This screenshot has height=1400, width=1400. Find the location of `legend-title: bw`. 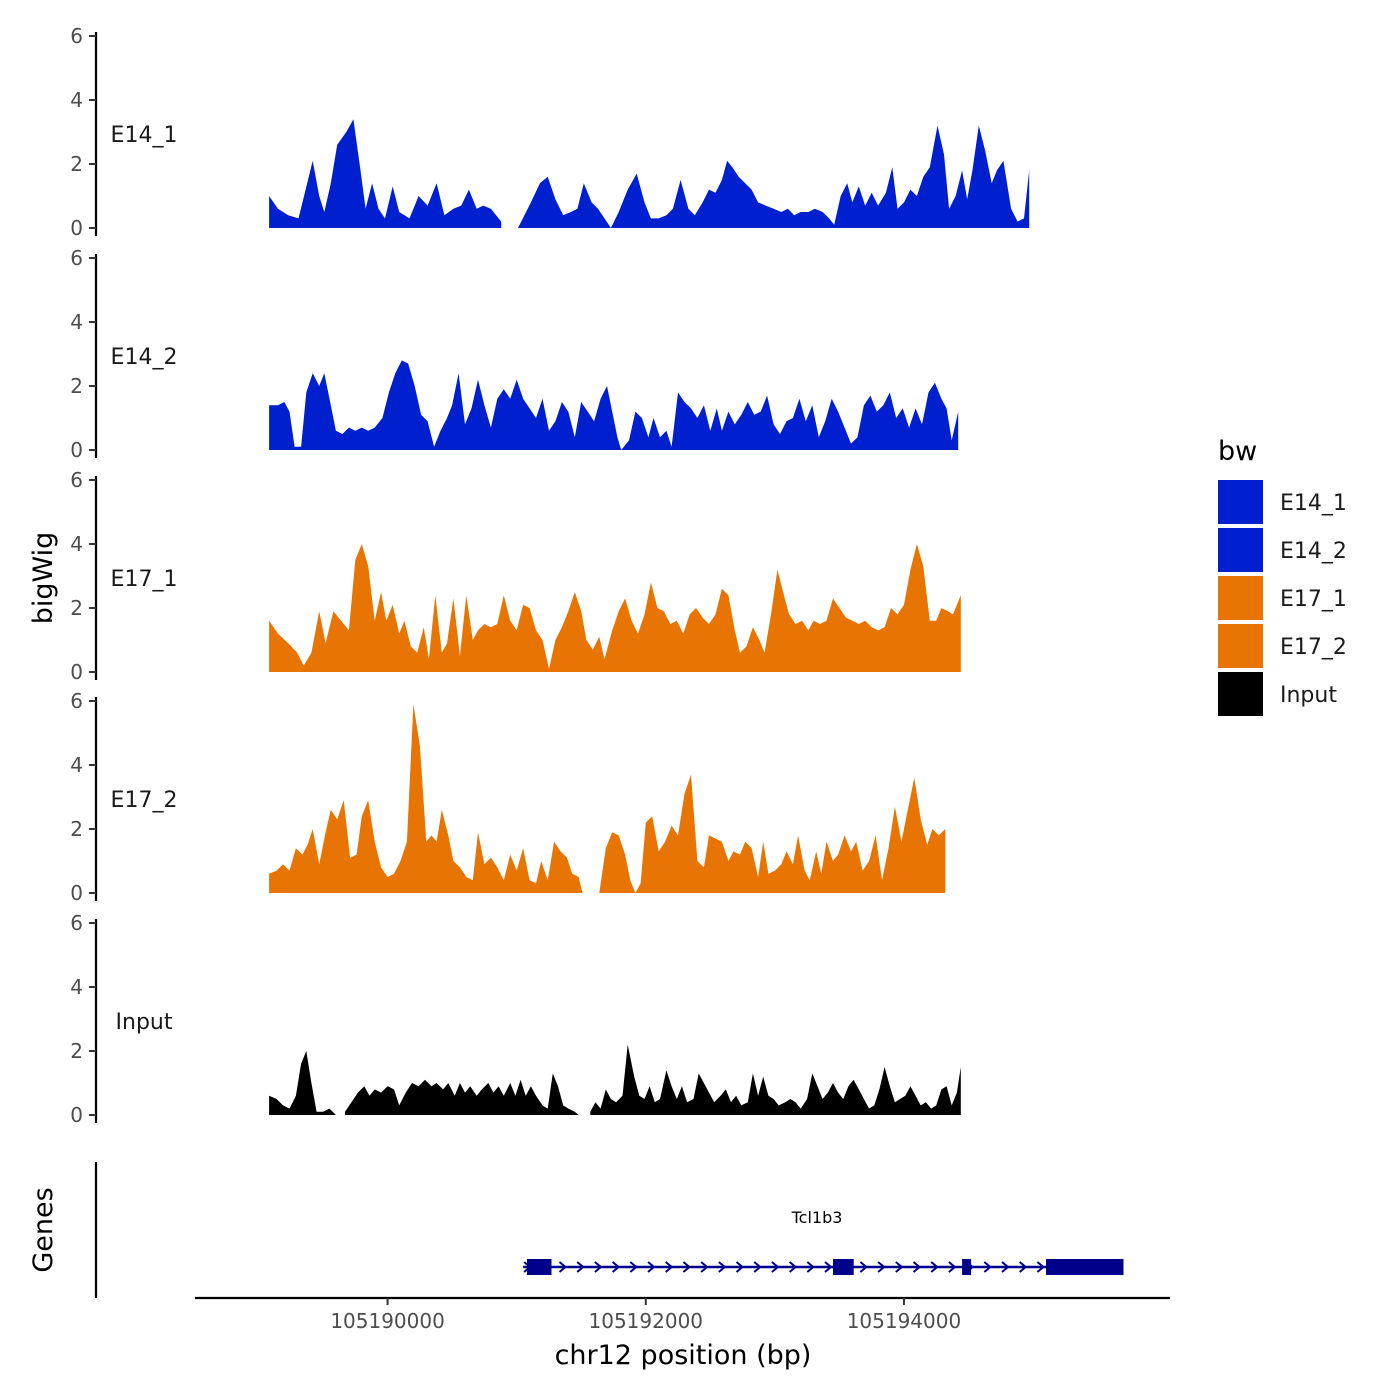

legend-title: bw is located at coordinates (1237, 451).